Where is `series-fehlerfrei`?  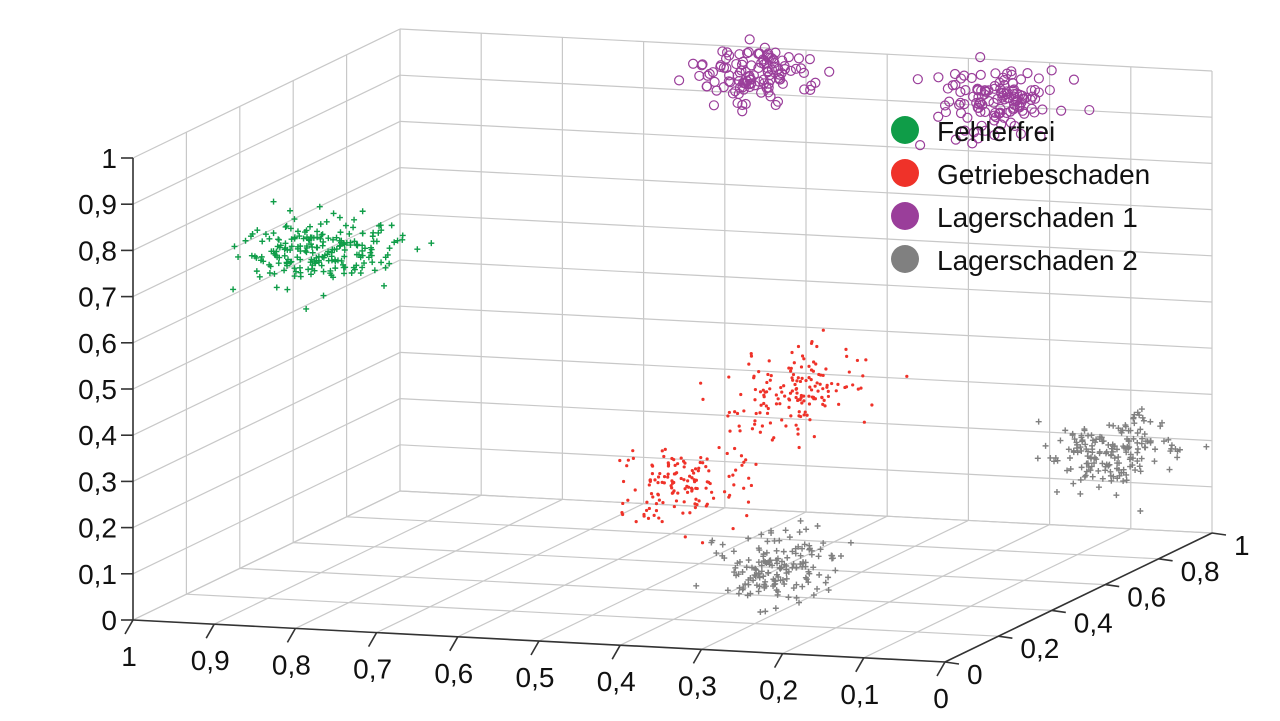
series-fehlerfrei is located at coordinates (332, 255).